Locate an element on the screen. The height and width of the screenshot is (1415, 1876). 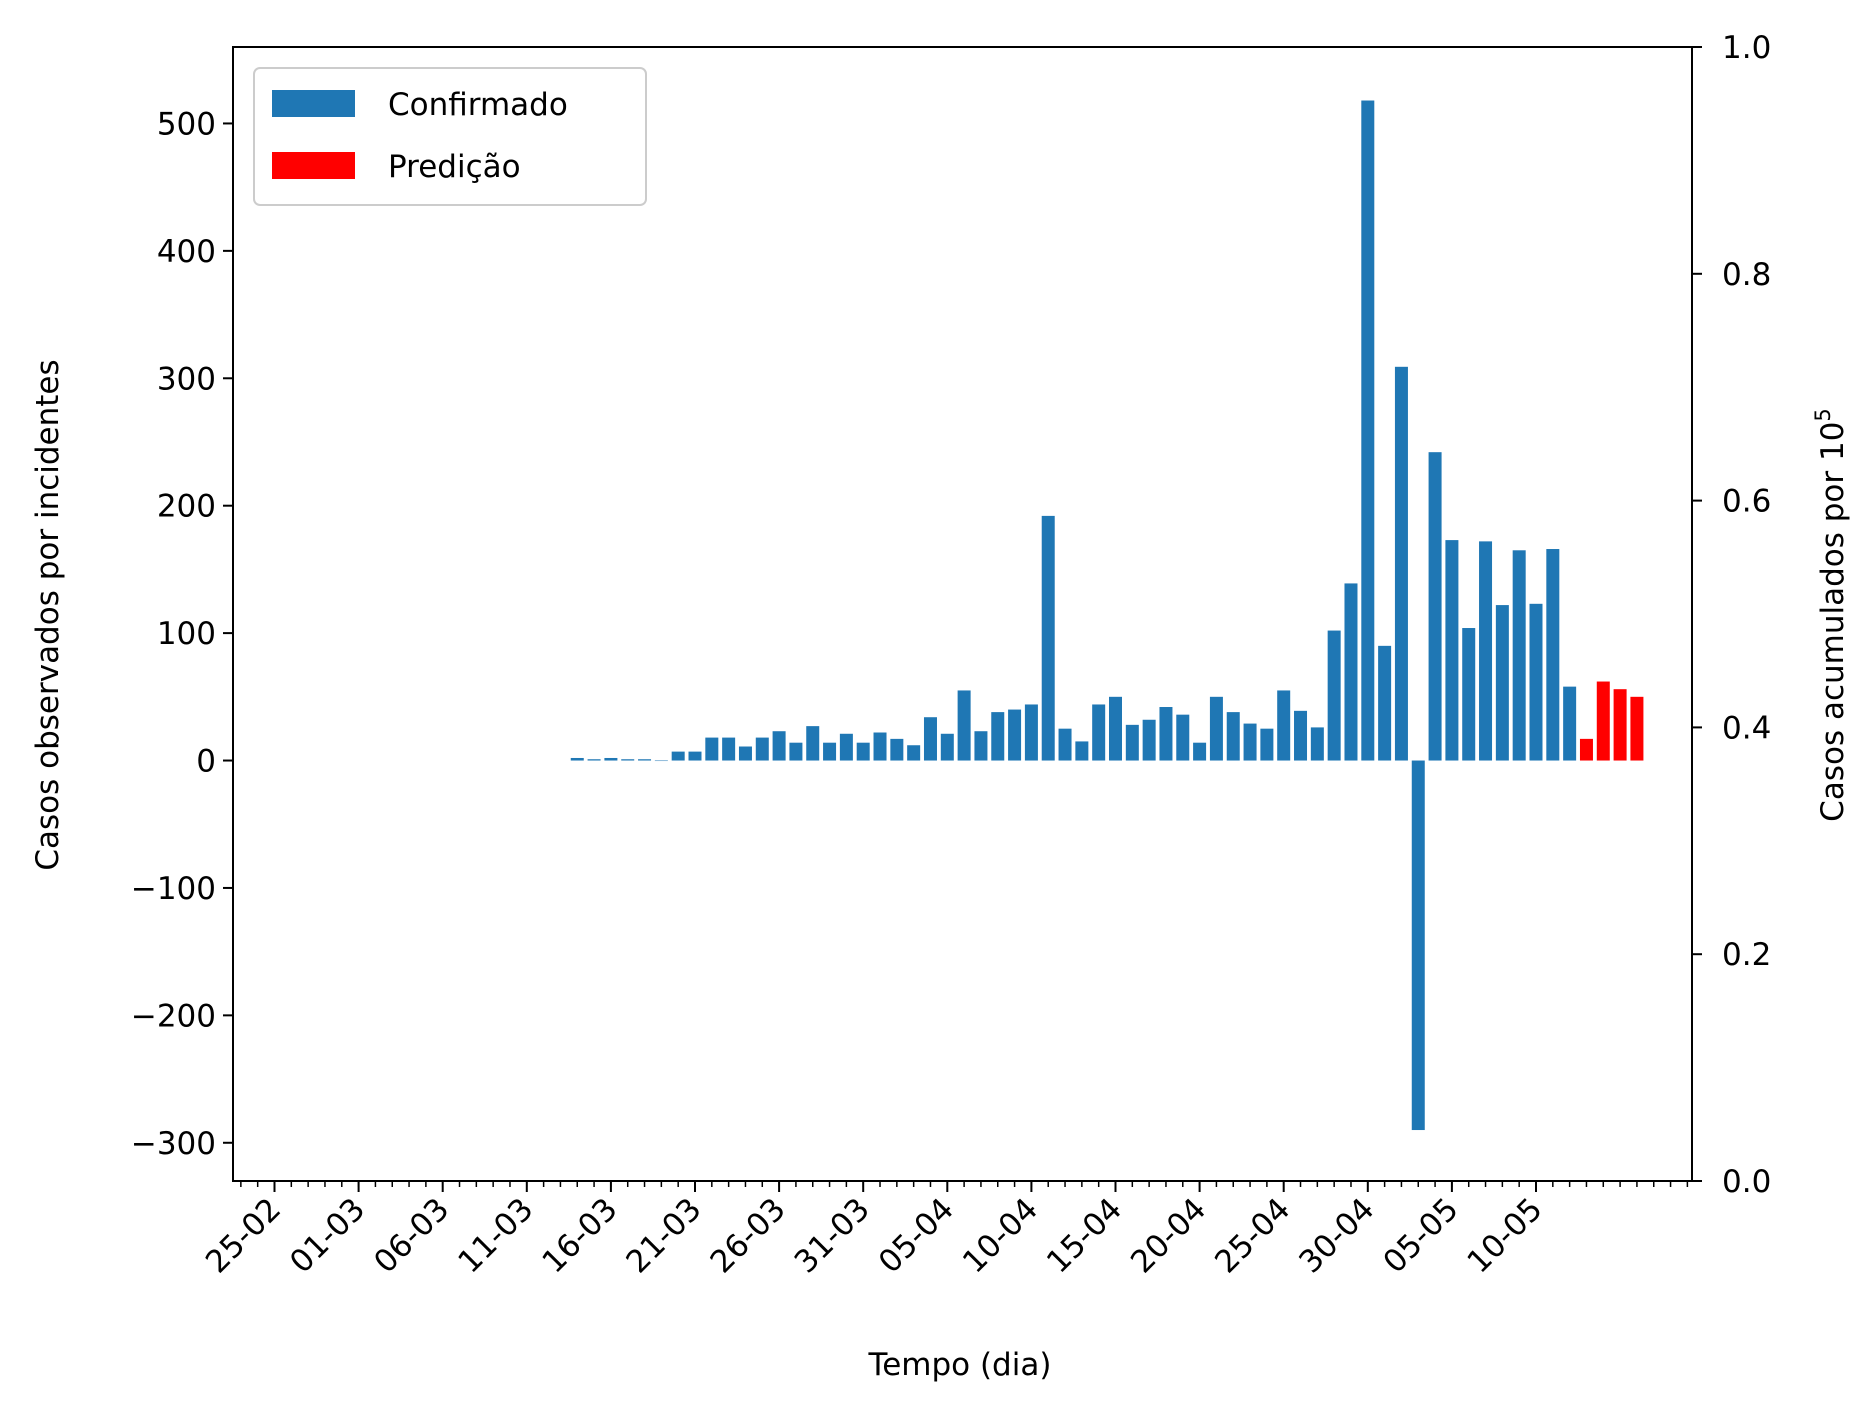
left-y-tick-label: 200 is located at coordinates (186, 507).